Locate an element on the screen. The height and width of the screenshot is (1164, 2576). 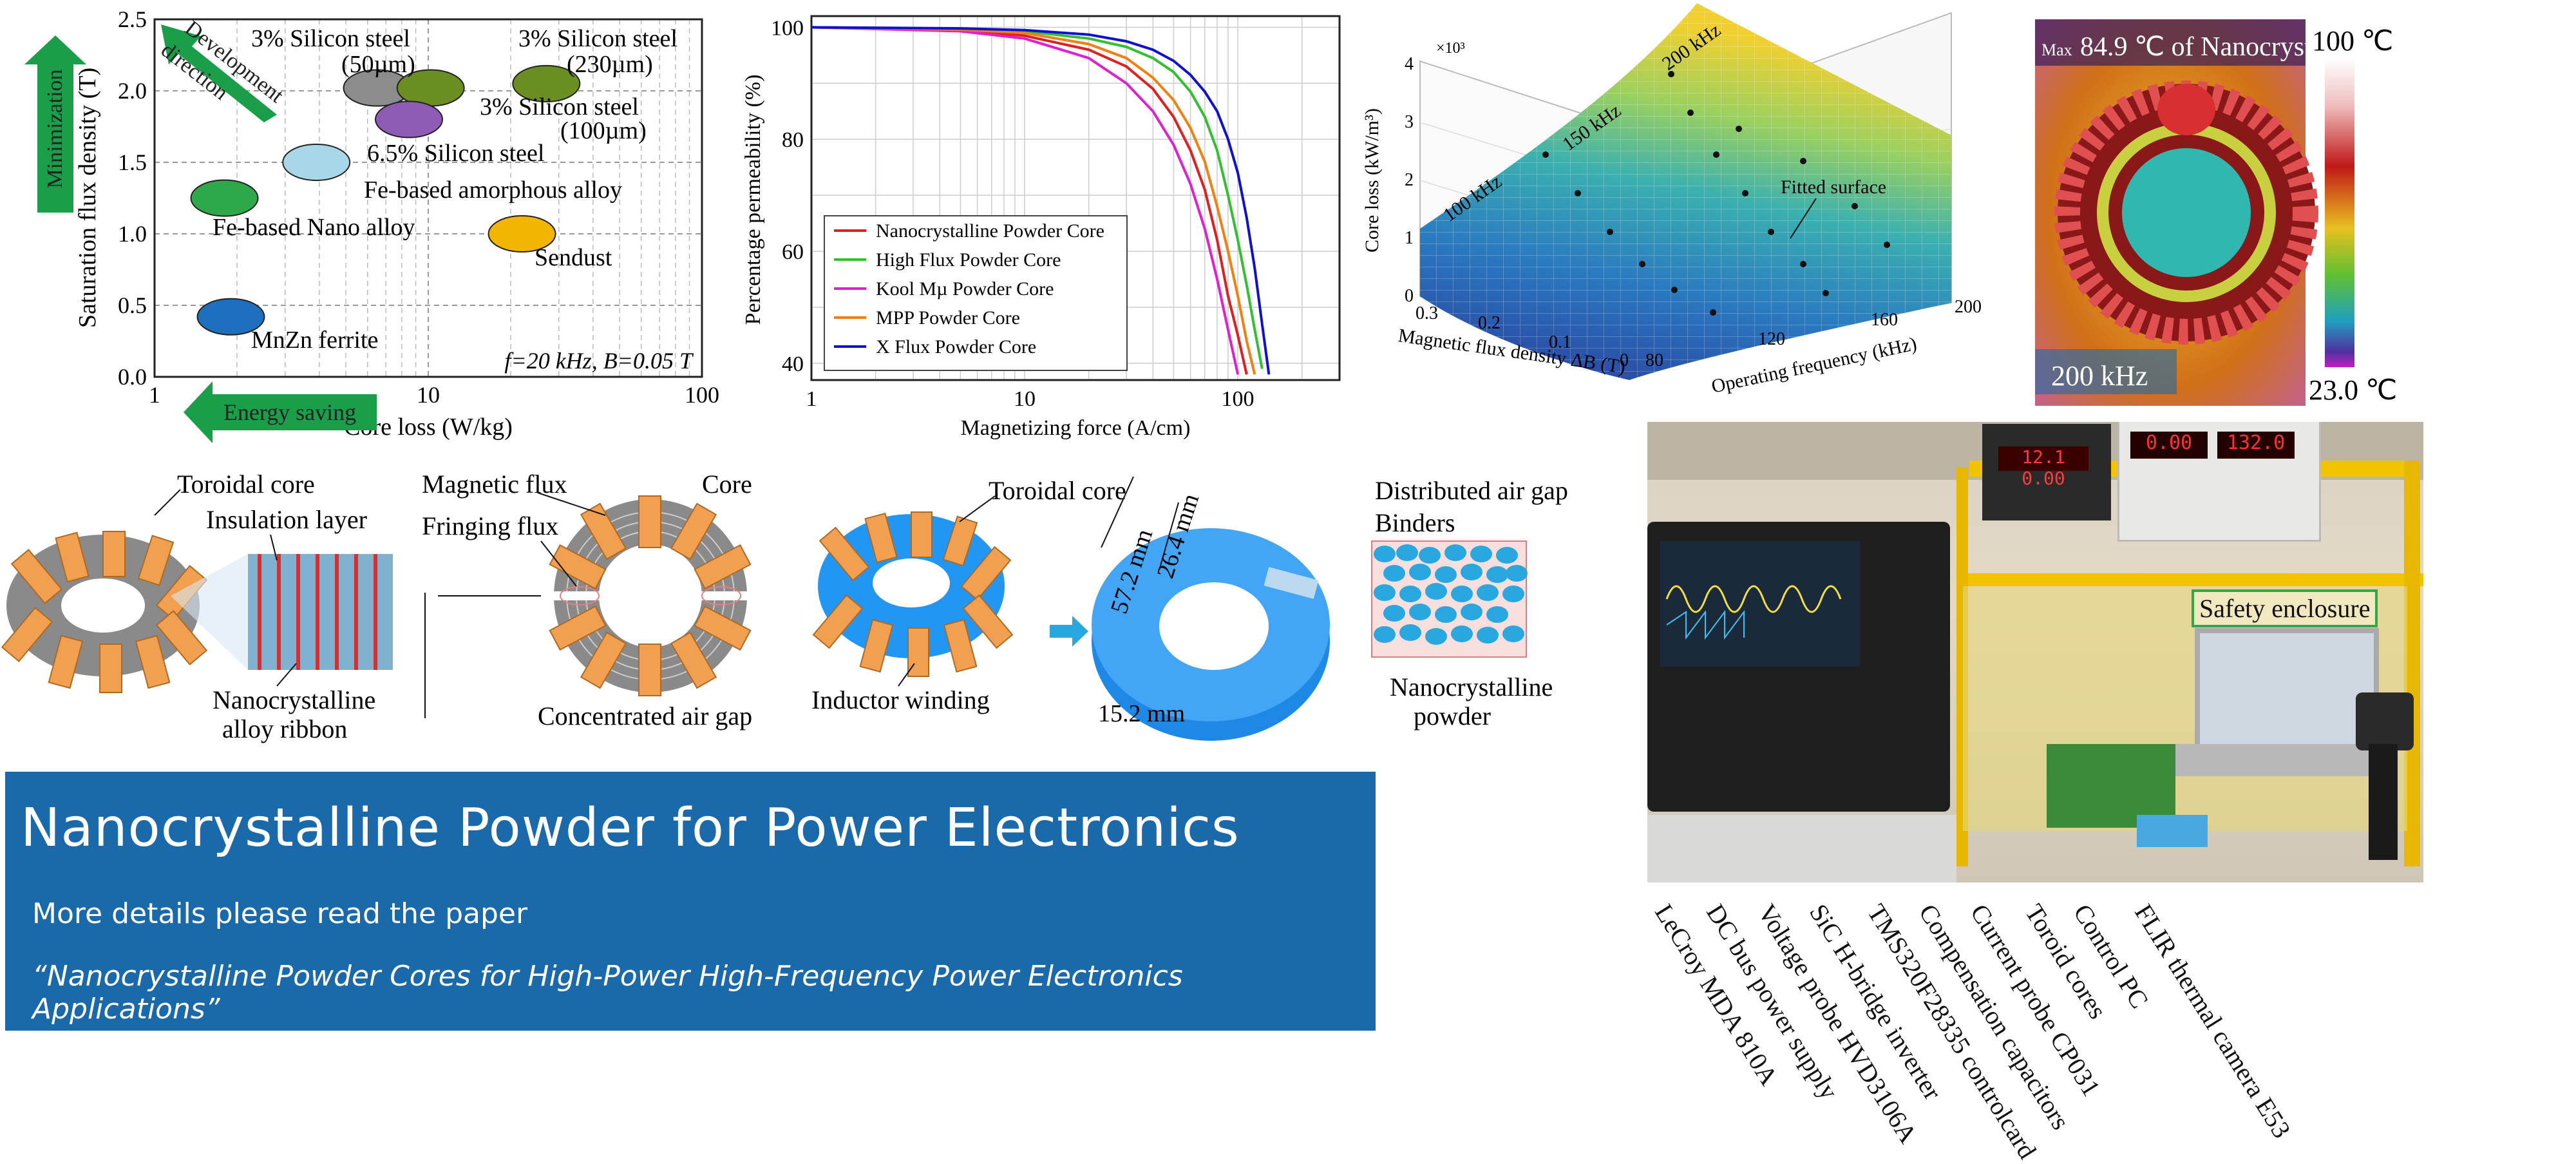
y-tick-label: 0.5 is located at coordinates (132, 305).